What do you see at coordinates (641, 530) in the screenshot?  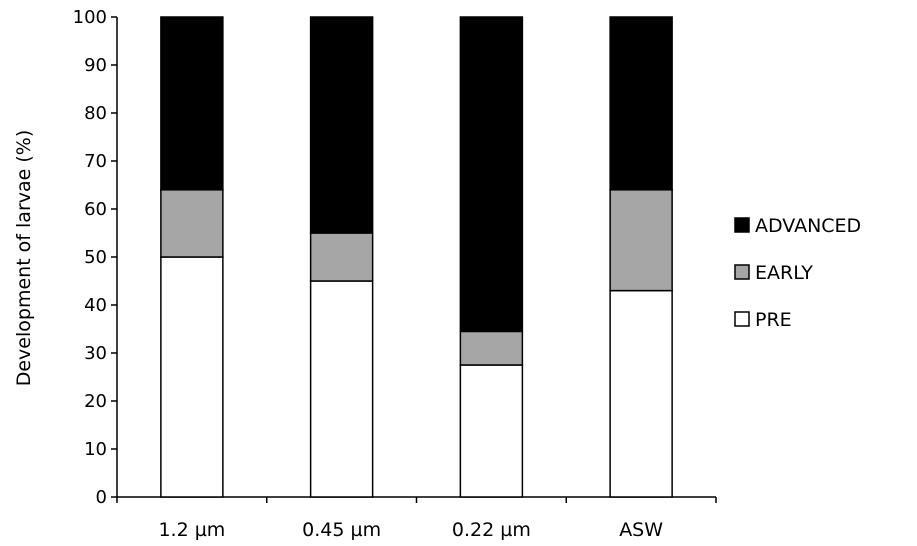 I see `x-category-label: ASW` at bounding box center [641, 530].